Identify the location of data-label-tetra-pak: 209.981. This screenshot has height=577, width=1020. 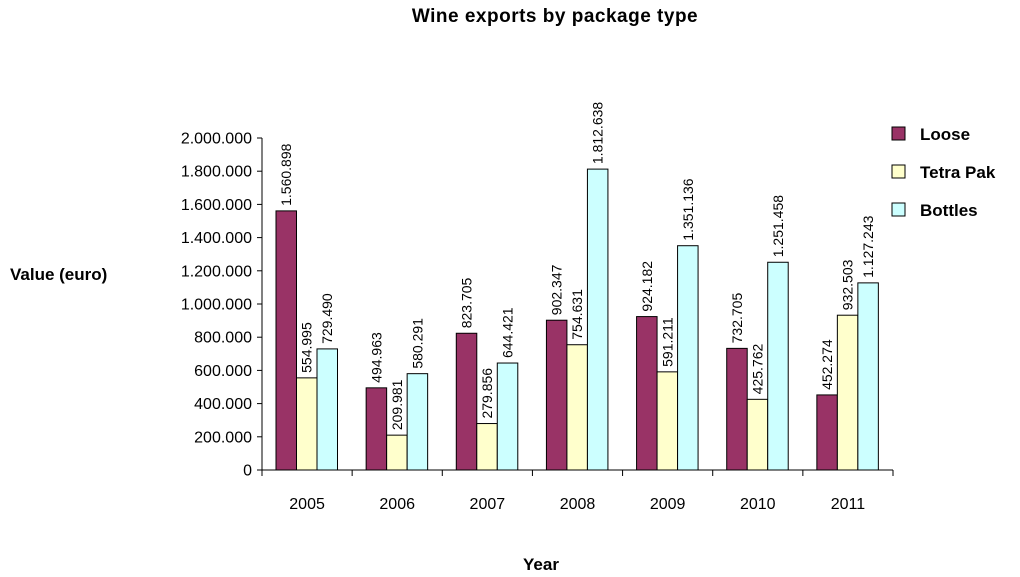
(397, 404).